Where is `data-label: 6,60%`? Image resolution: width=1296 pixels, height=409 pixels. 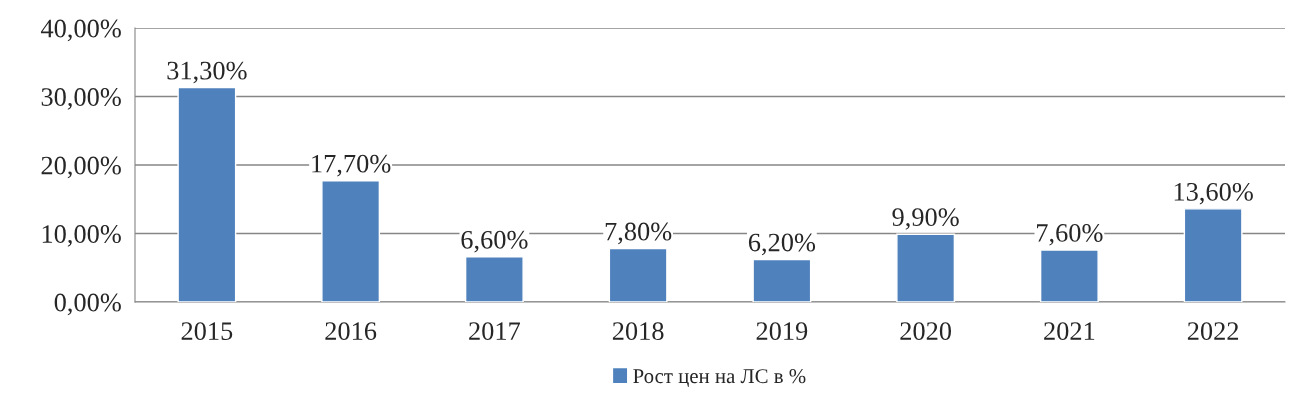 data-label: 6,60% is located at coordinates (494, 241).